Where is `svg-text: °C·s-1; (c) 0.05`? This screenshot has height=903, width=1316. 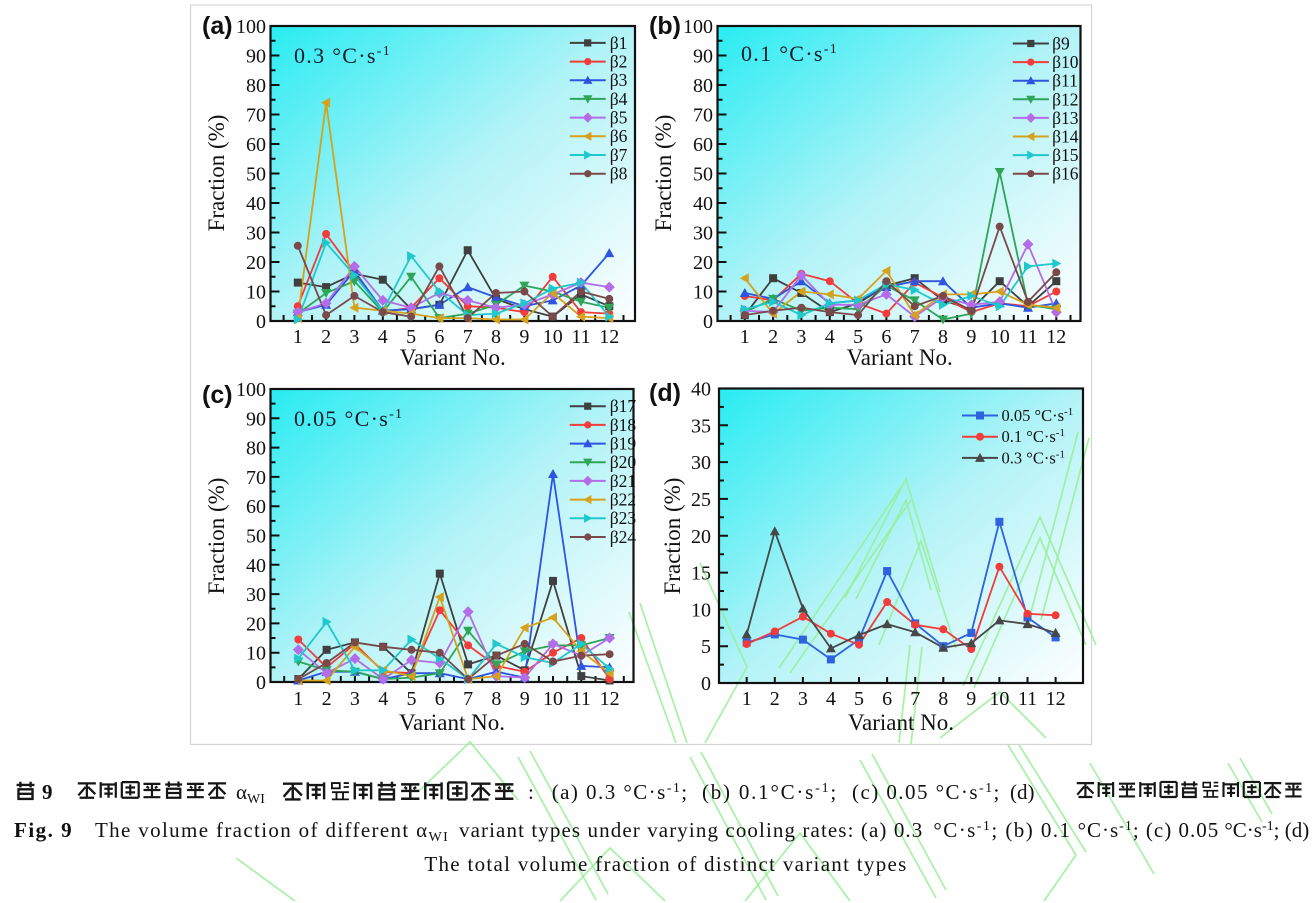
svg-text: °C·s-1; (c) 0.05 is located at coordinates (1149, 830).